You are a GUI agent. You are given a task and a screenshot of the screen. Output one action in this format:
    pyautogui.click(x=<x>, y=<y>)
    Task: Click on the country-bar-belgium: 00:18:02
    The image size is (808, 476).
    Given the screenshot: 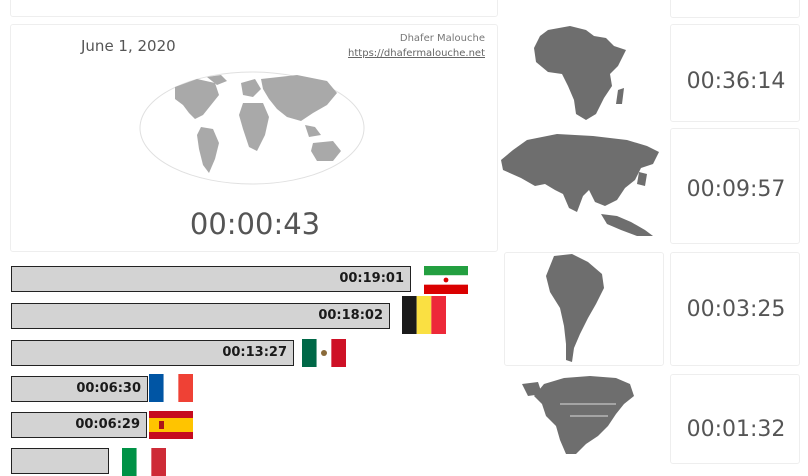 What is the action you would take?
    pyautogui.click(x=200, y=316)
    